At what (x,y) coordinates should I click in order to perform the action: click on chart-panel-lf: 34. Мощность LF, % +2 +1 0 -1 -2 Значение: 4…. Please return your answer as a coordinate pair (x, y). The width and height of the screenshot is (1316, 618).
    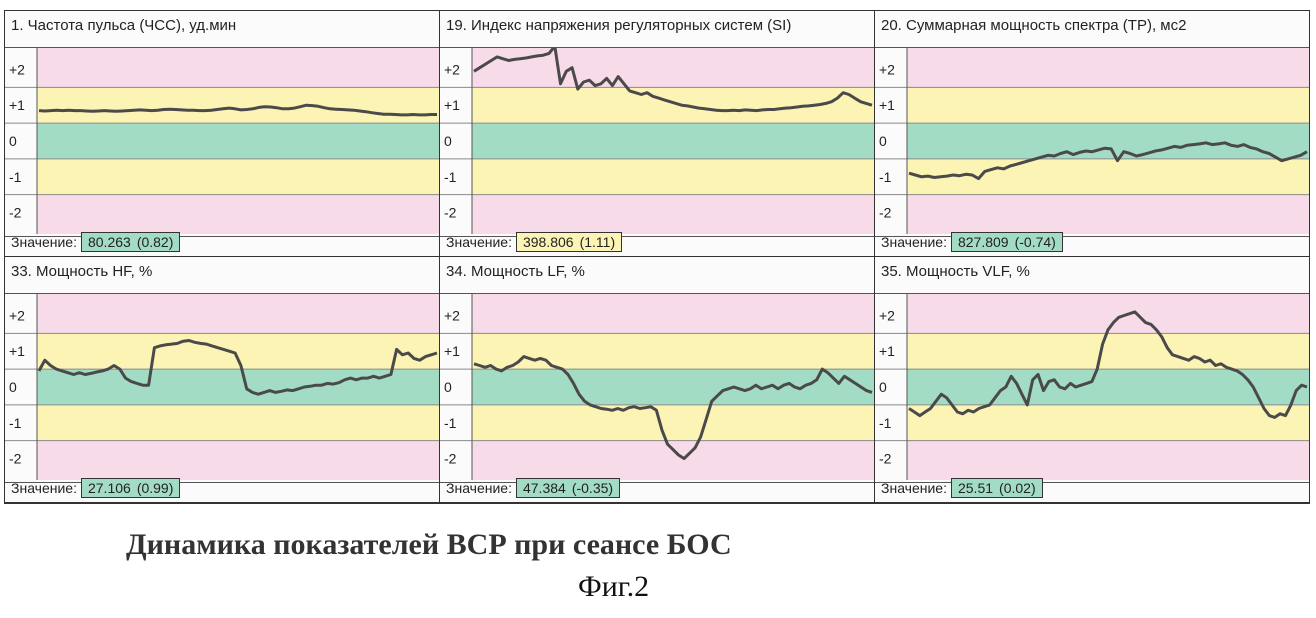
    Looking at the image, I should click on (657, 379).